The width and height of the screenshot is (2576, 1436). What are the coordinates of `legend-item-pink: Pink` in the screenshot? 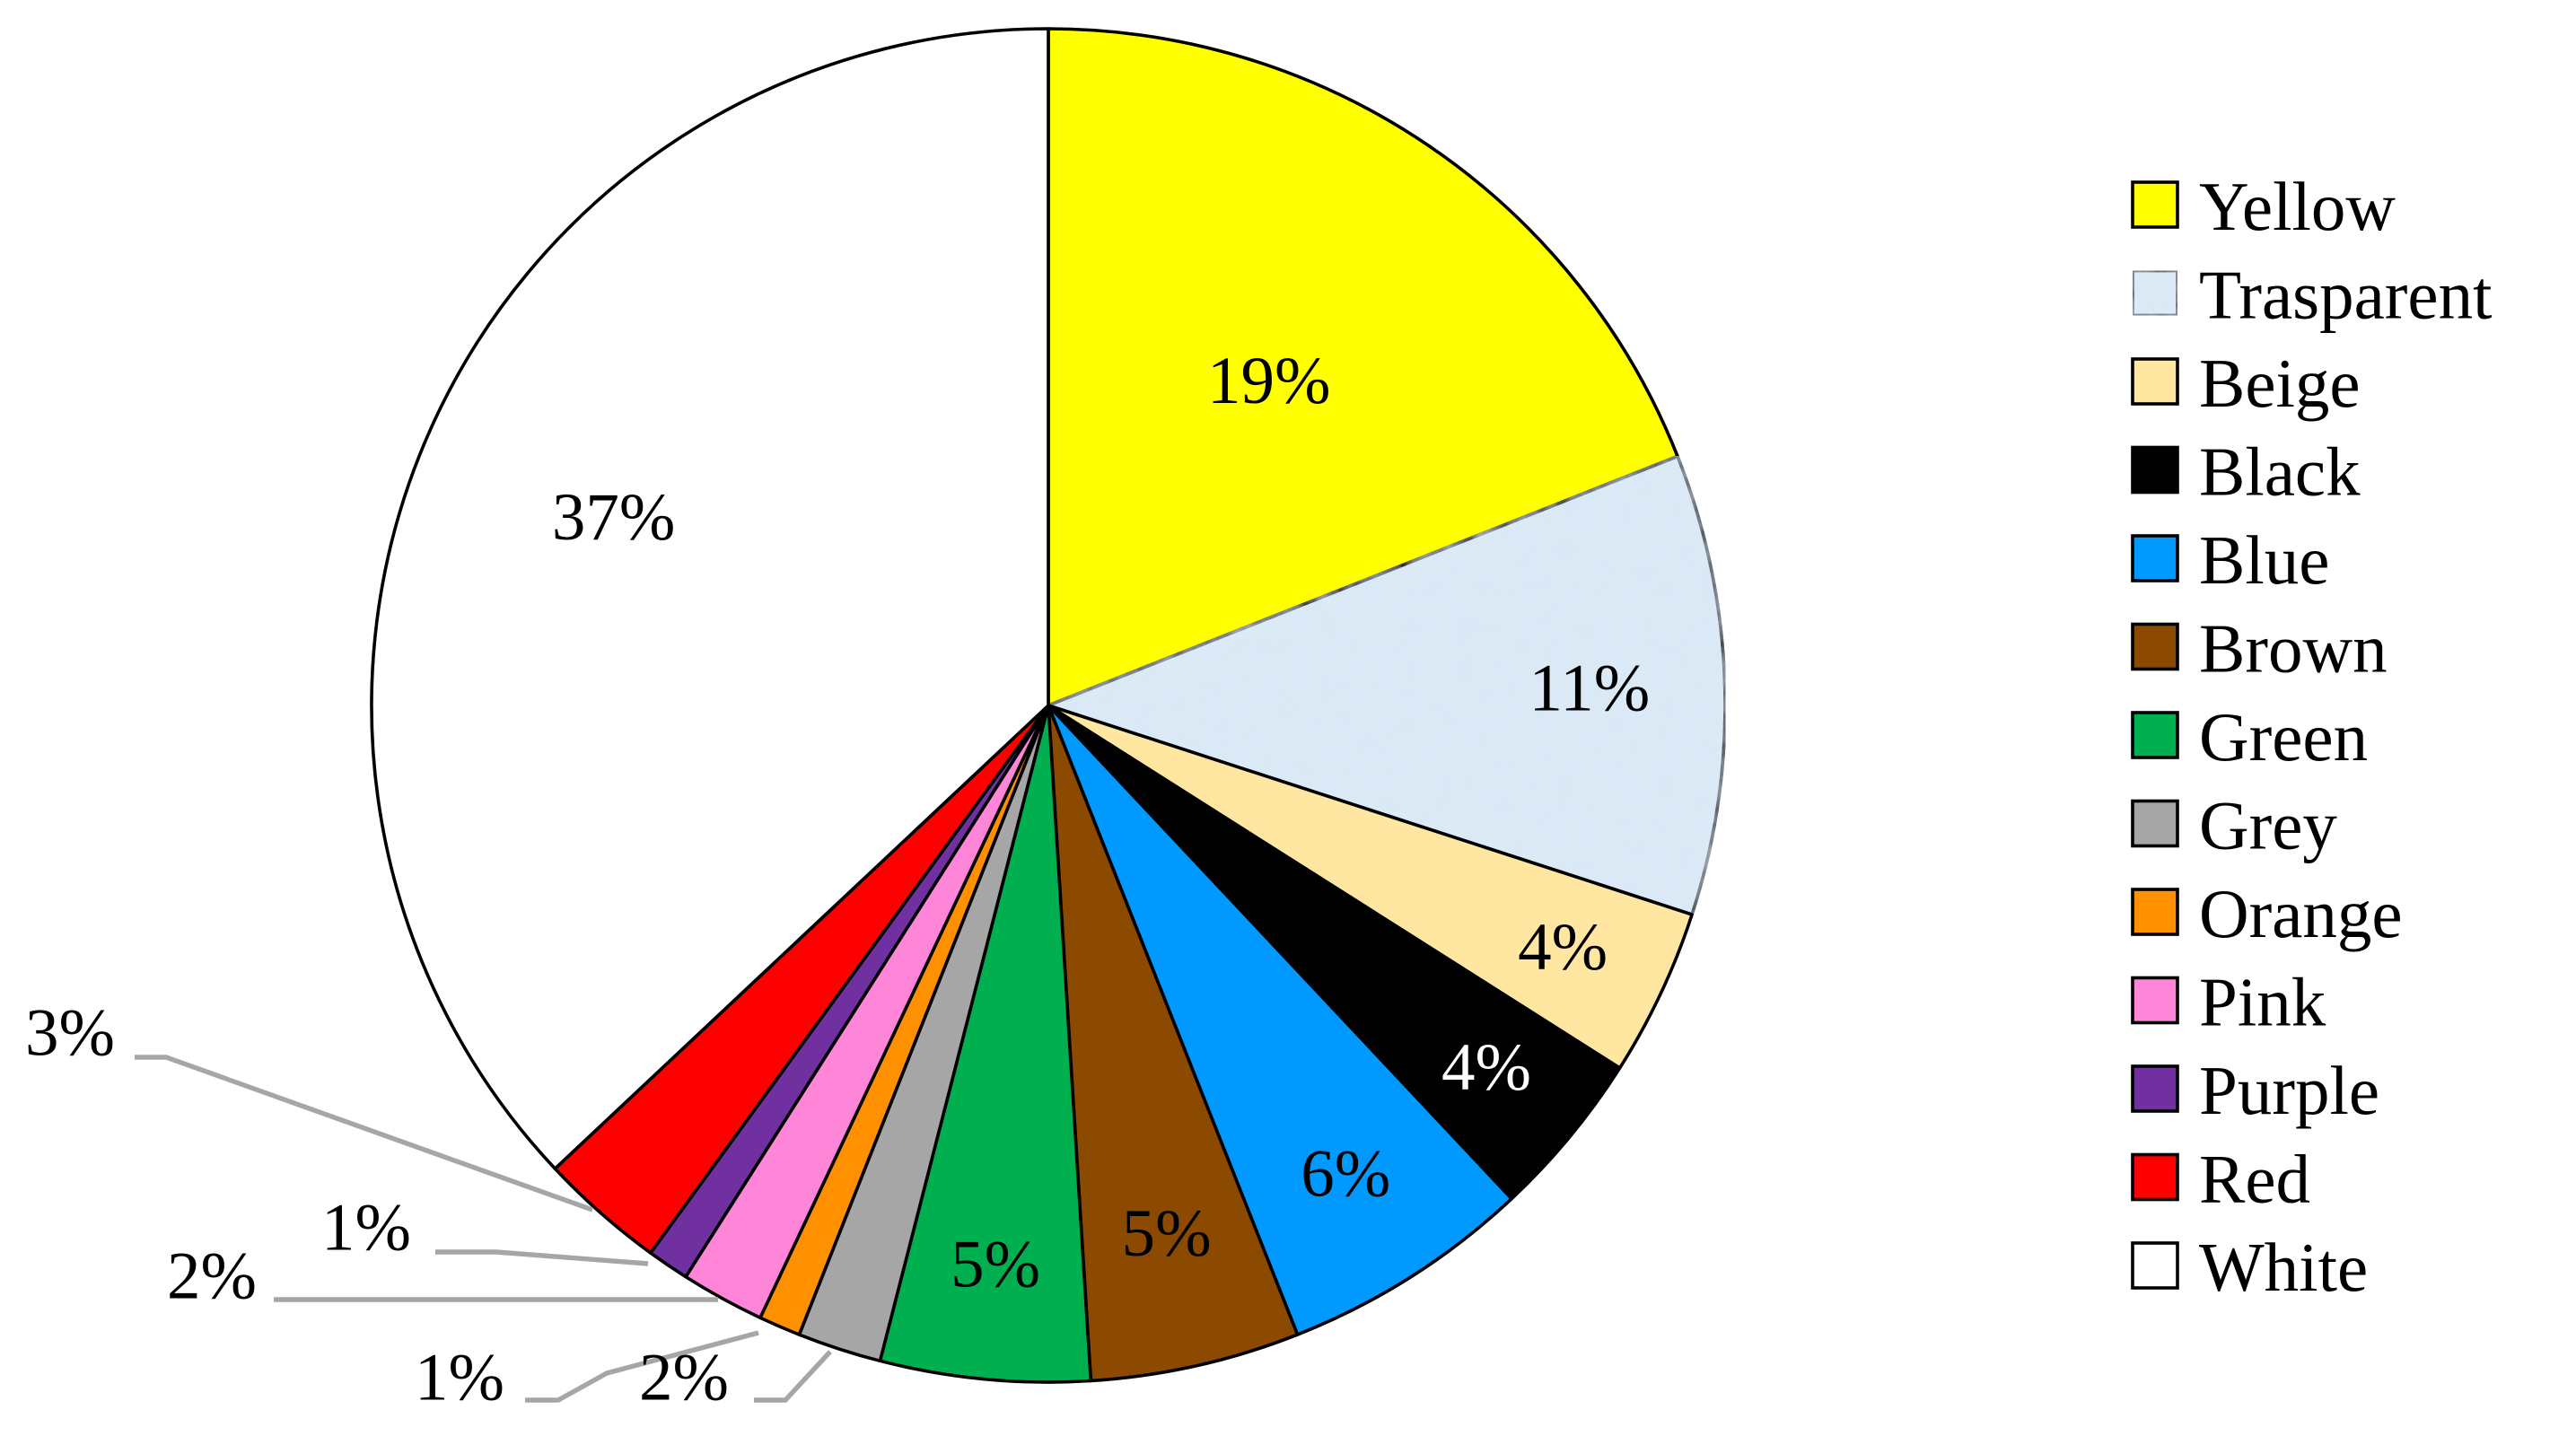 It's located at (2228, 1003).